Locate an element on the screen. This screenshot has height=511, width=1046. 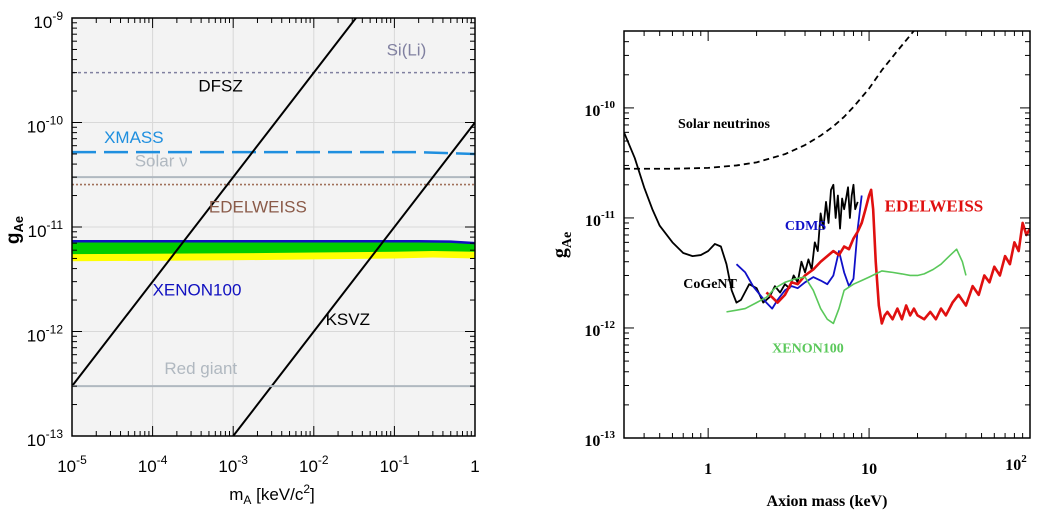
right-y-tick-exp: -13 is located at coordinates (607, 435).